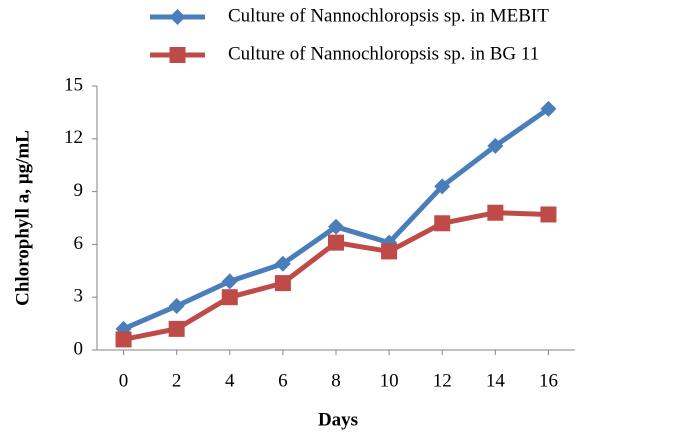 The image size is (681, 434). Describe the element at coordinates (73, 137) in the screenshot. I see `y-tick-label: 12` at that location.